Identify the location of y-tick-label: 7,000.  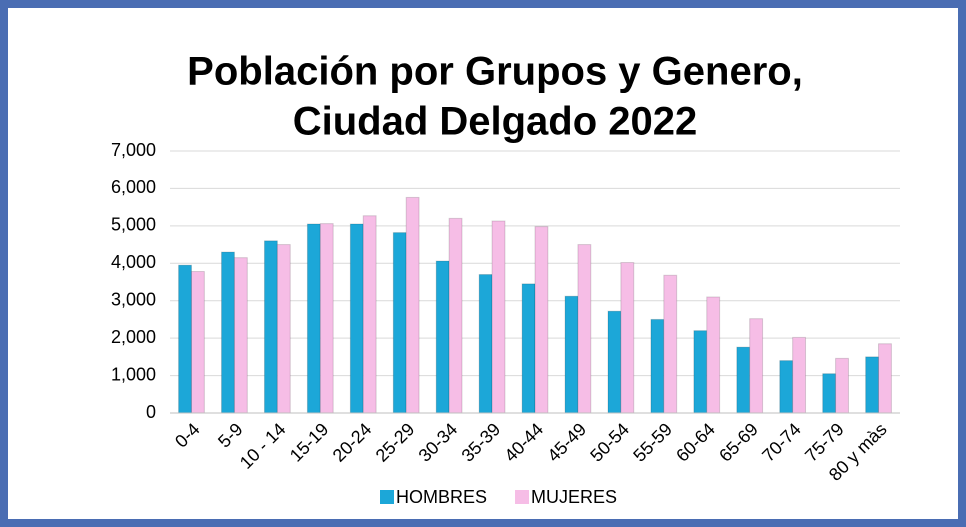
(133, 150).